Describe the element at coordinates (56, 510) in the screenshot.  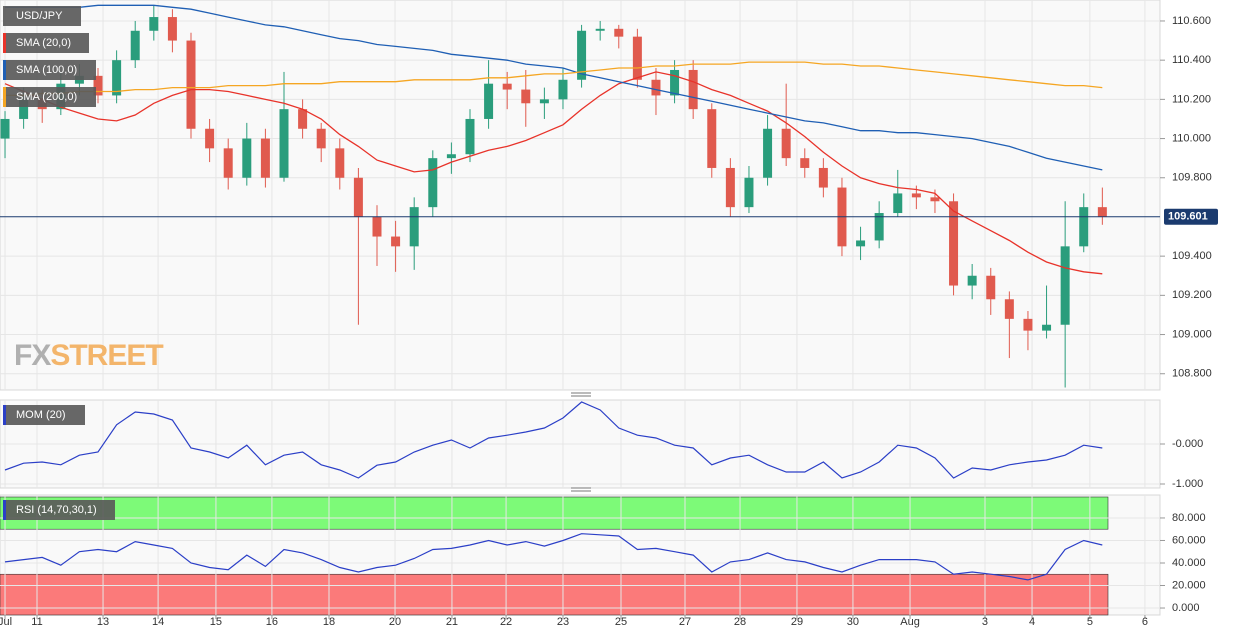
I see `legend-label: RSI (14,70,30,1)` at that location.